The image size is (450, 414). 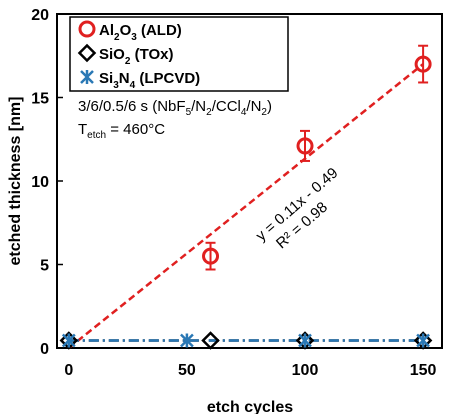 What do you see at coordinates (121, 131) in the screenshot?
I see `temperature-annotation: Tetch = 460°C` at bounding box center [121, 131].